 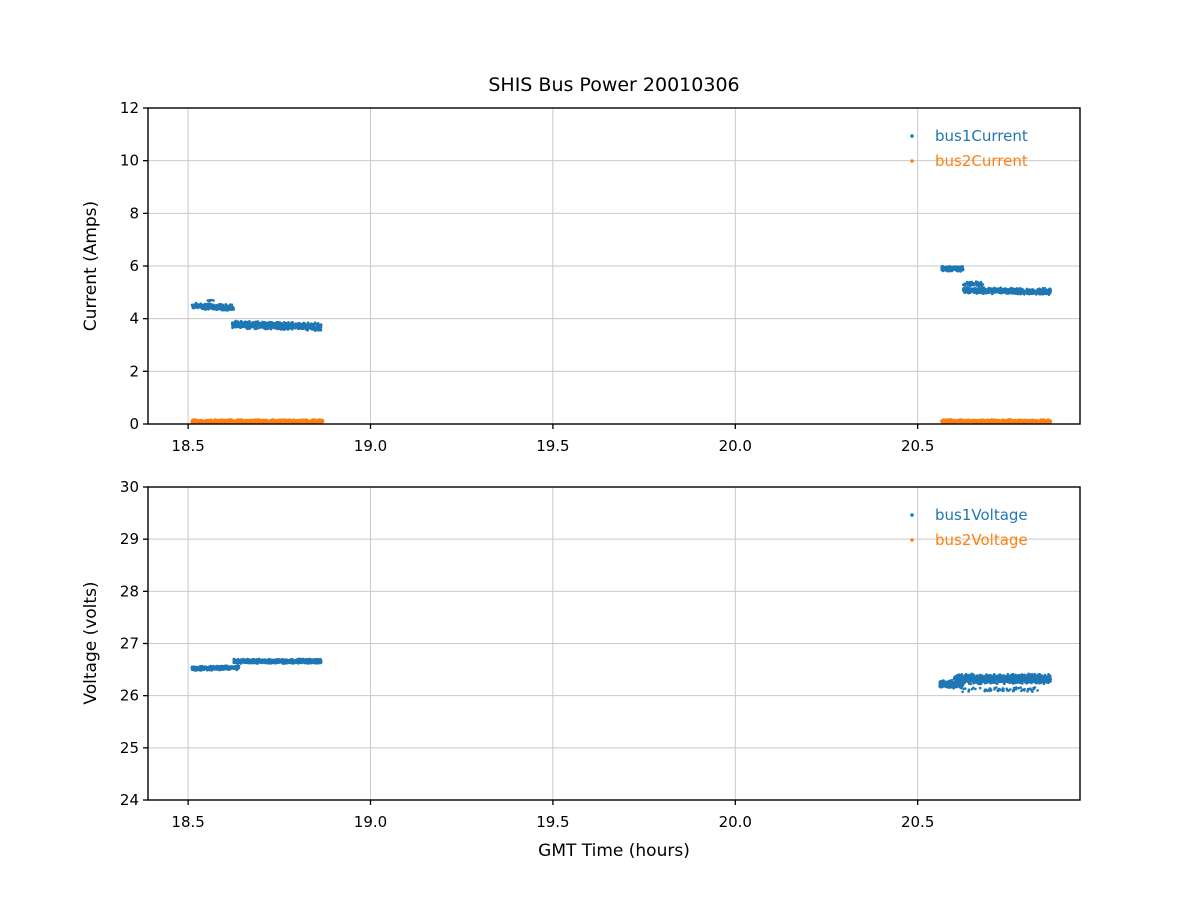 What do you see at coordinates (129, 108) in the screenshot?
I see `y-tick-label: 12` at bounding box center [129, 108].